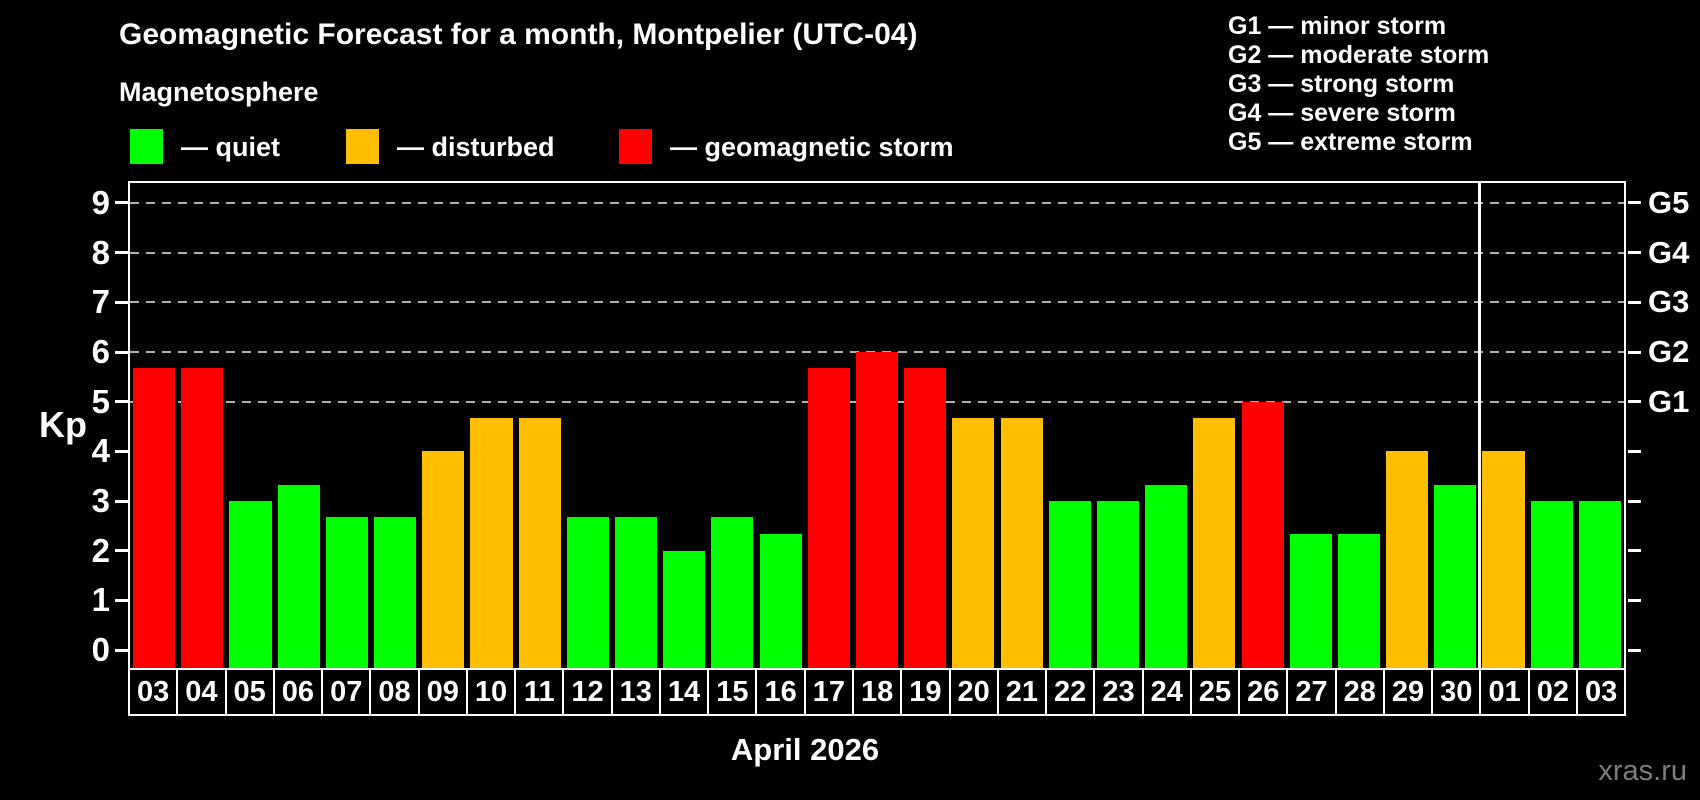 This screenshot has height=800, width=1700. Describe the element at coordinates (1669, 351) in the screenshot. I see `right-axis-label-g2: G2` at that location.